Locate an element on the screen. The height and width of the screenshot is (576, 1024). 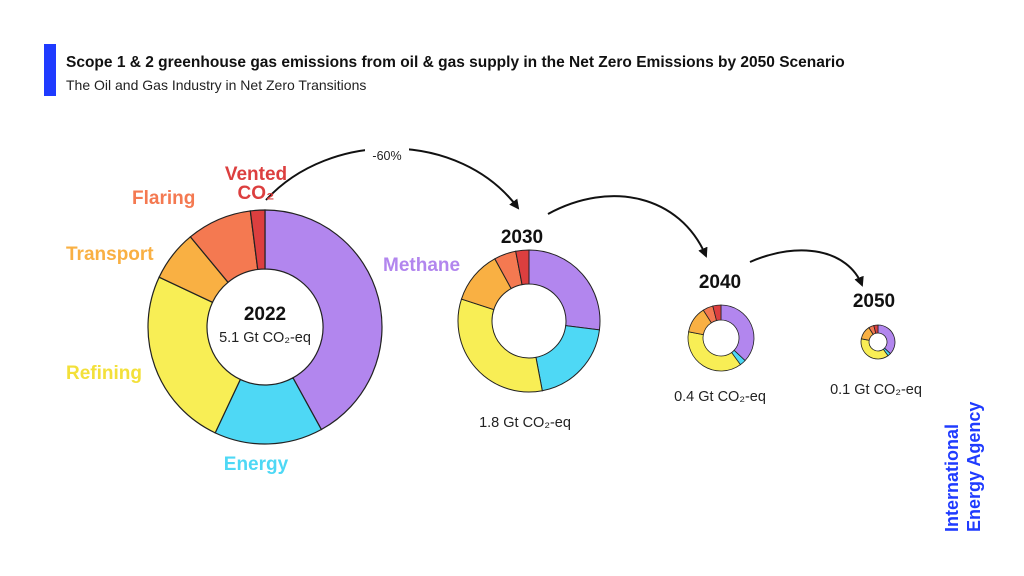
year-label-2022: 2022 is located at coordinates (265, 314).